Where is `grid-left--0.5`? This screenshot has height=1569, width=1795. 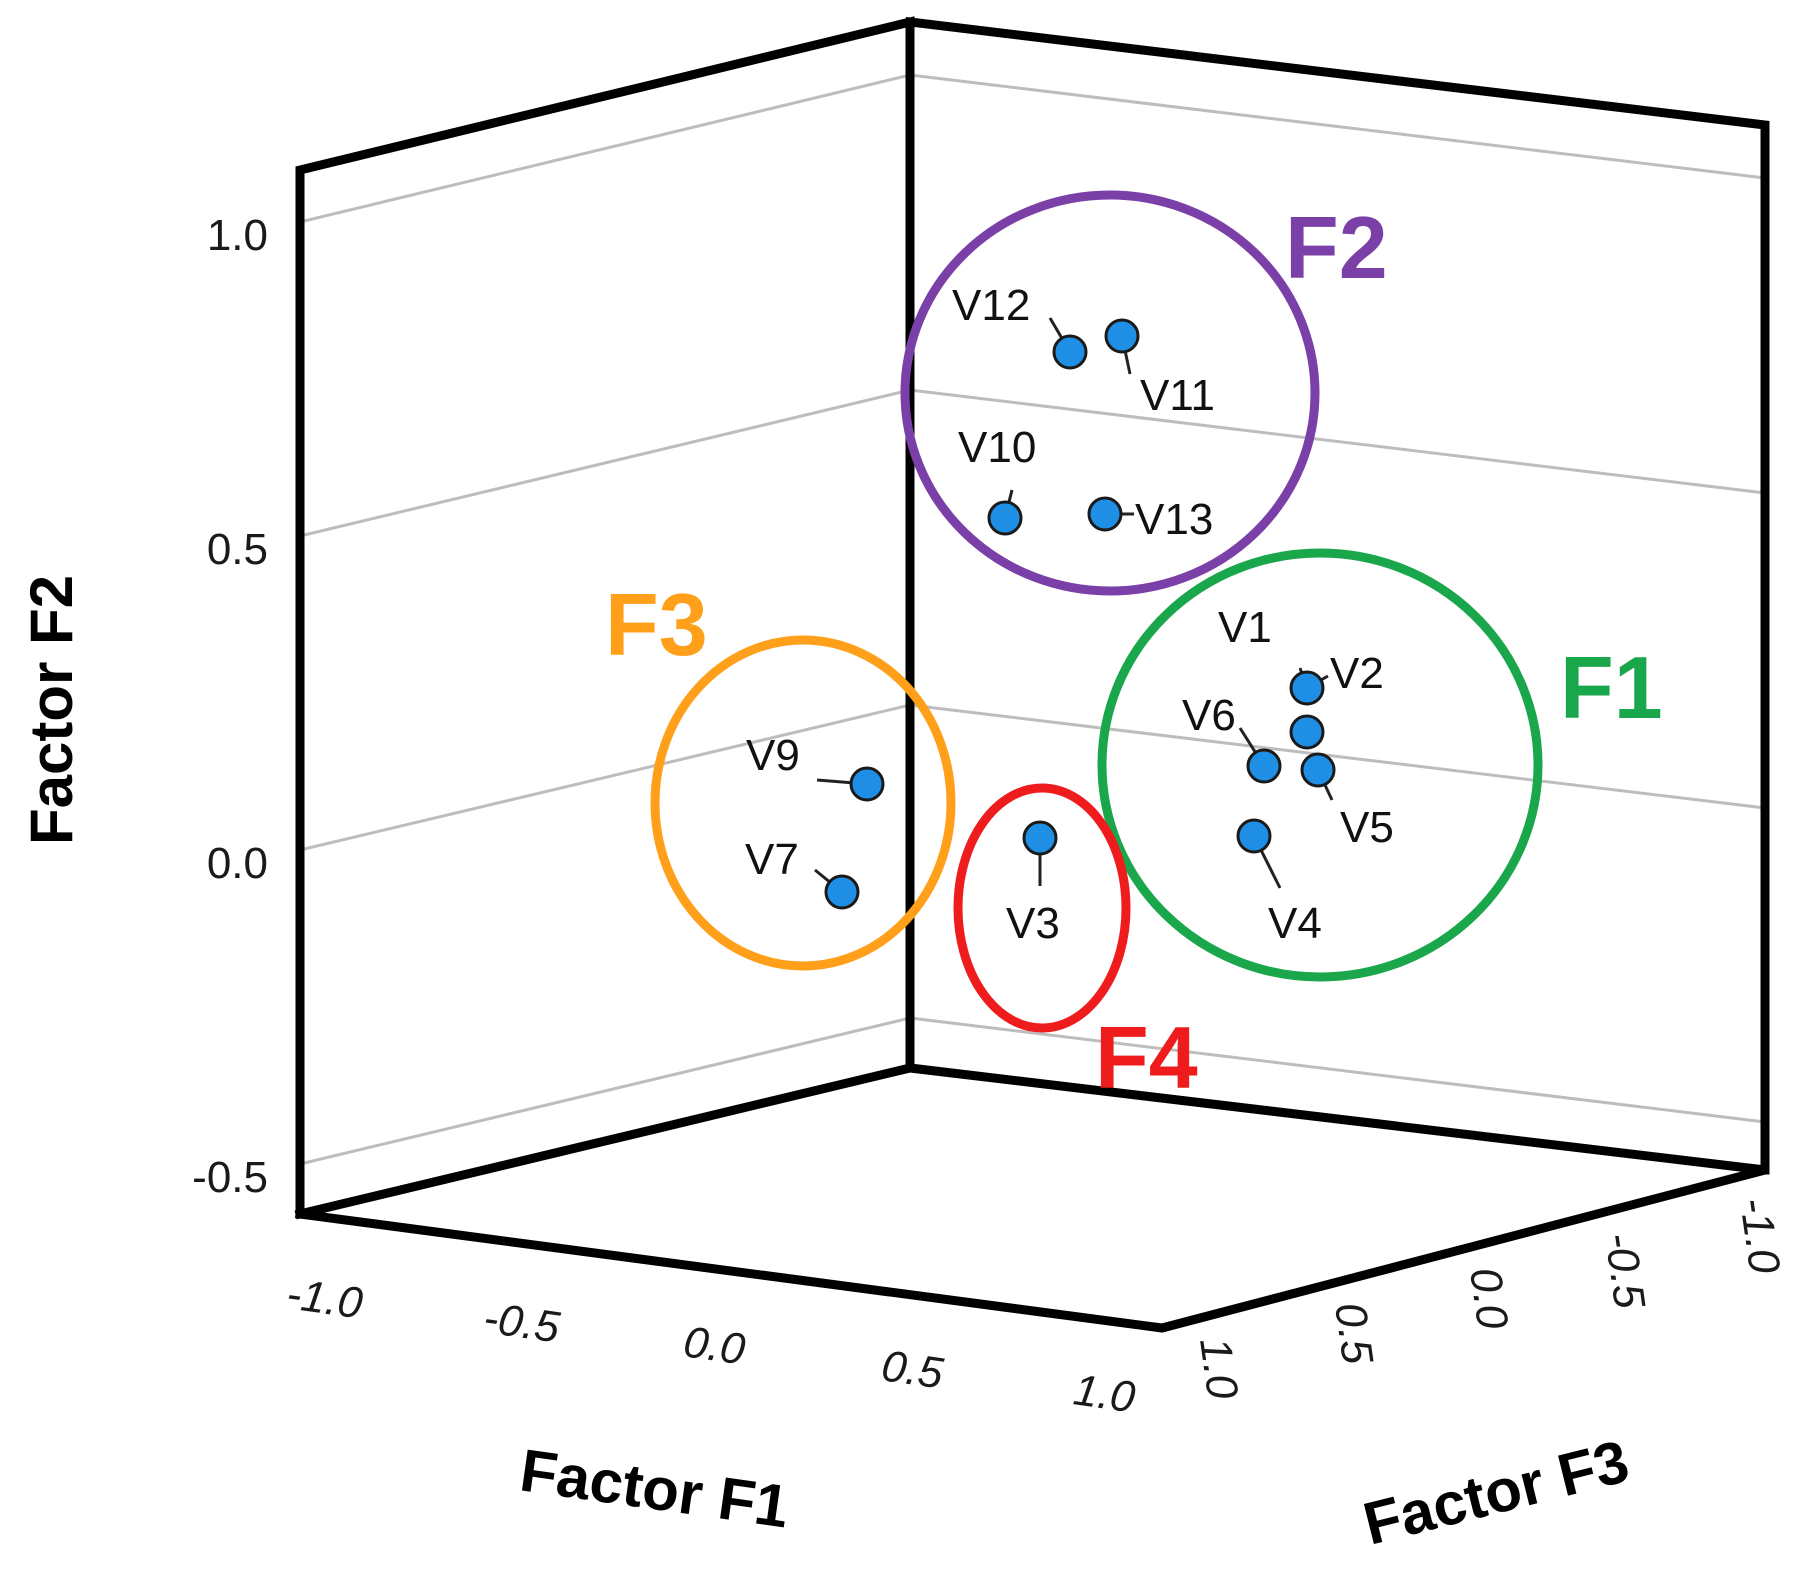
grid-left--0.5 is located at coordinates (605, 1091).